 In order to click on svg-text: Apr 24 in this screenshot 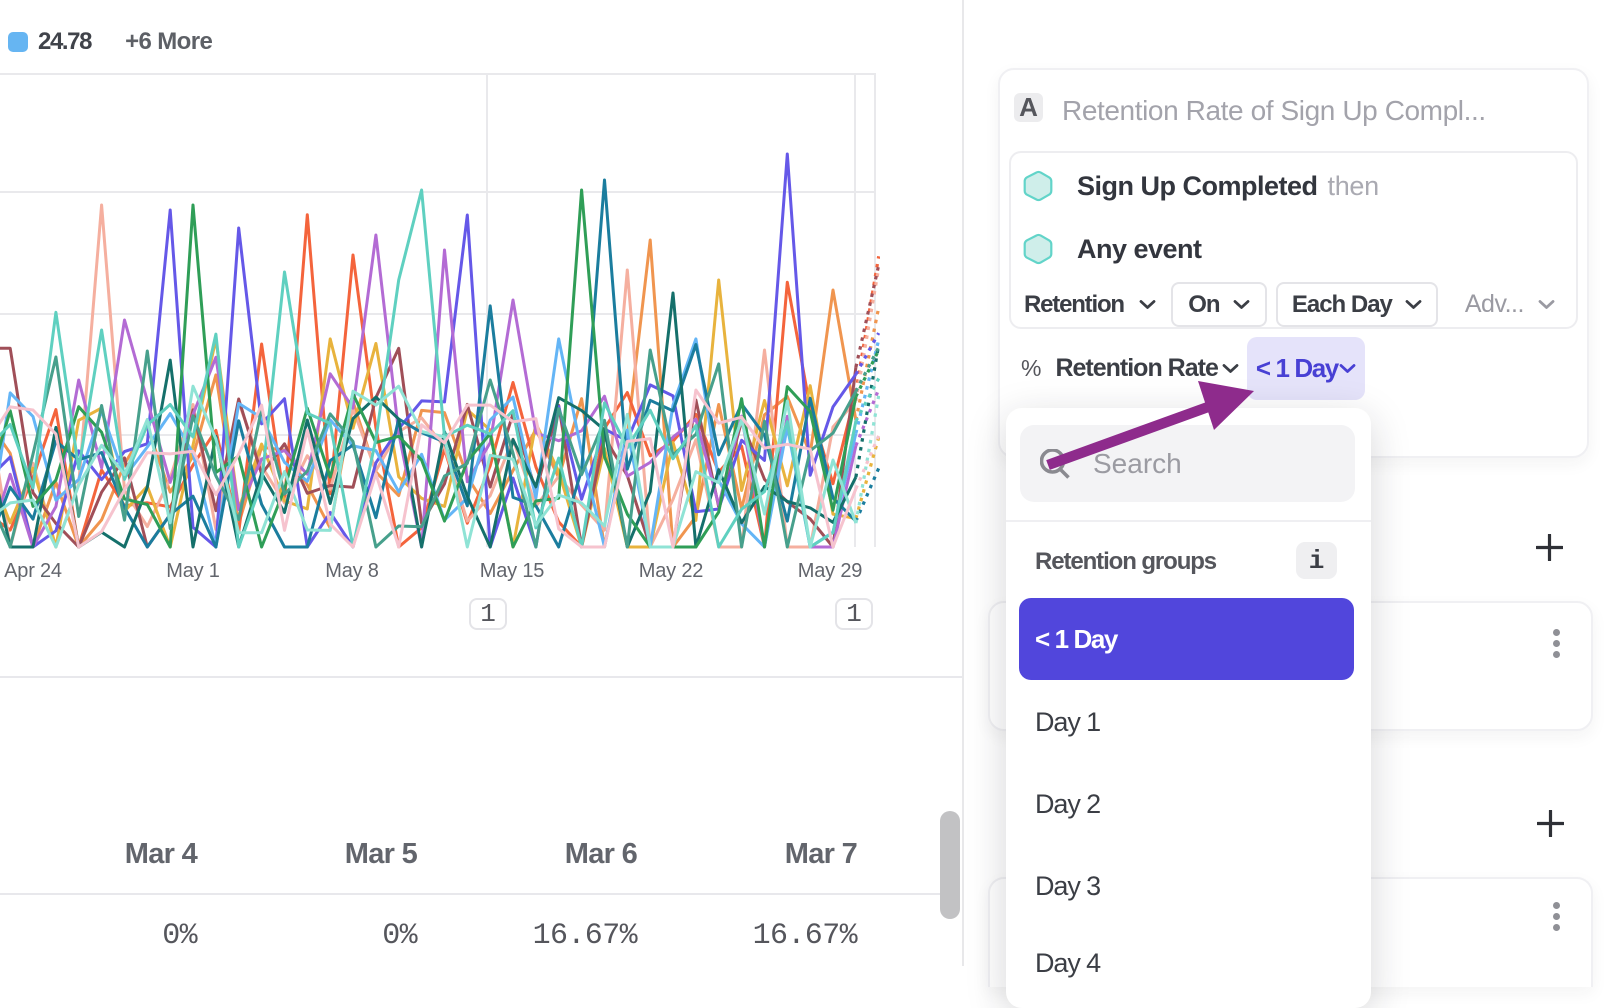, I will do `click(33, 571)`.